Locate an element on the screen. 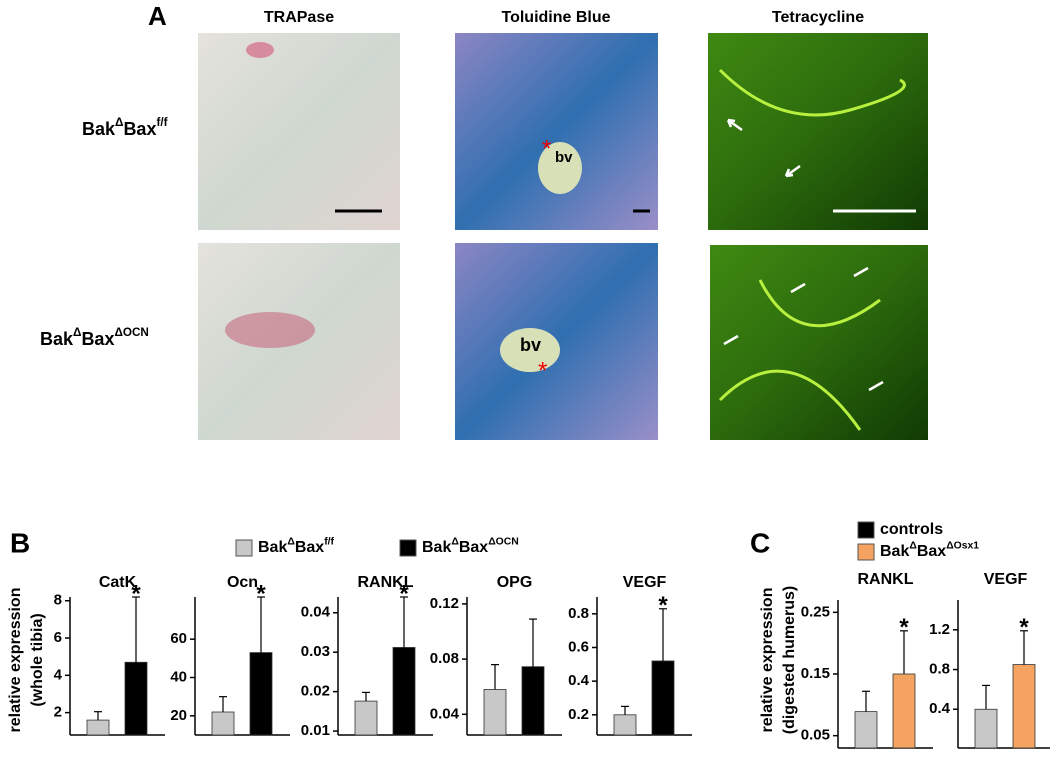 The image size is (1050, 771). y-tick-label: 0.15 is located at coordinates (815, 673).